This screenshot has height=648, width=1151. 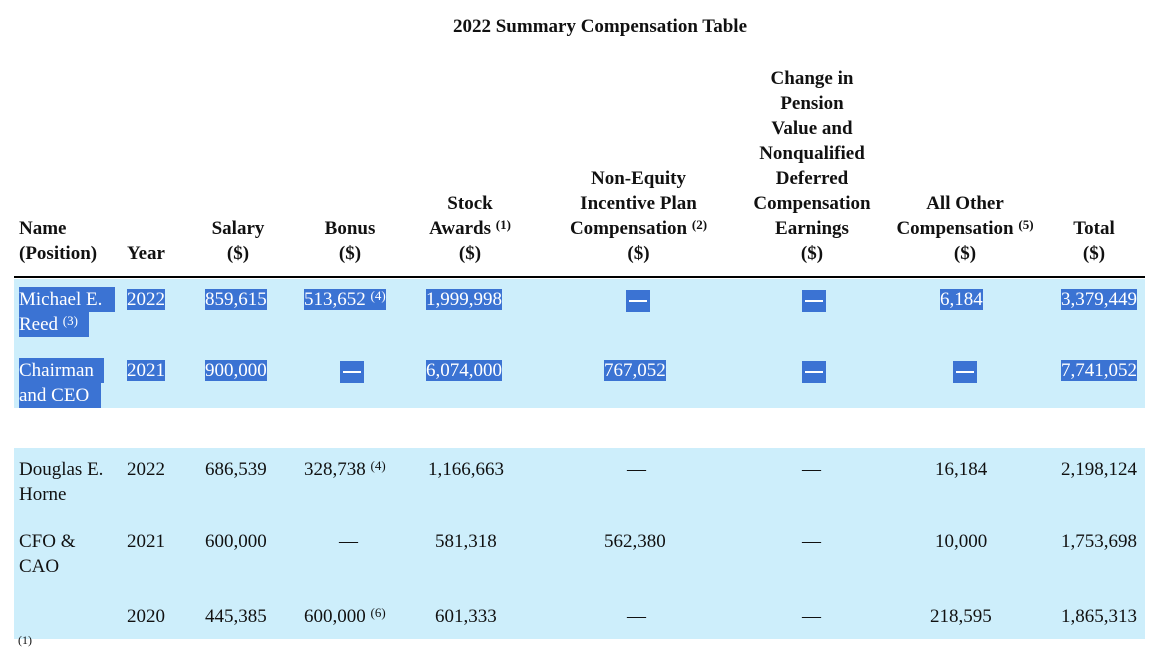 I want to click on cell-name: CFO & CAO, so click(x=47, y=554).